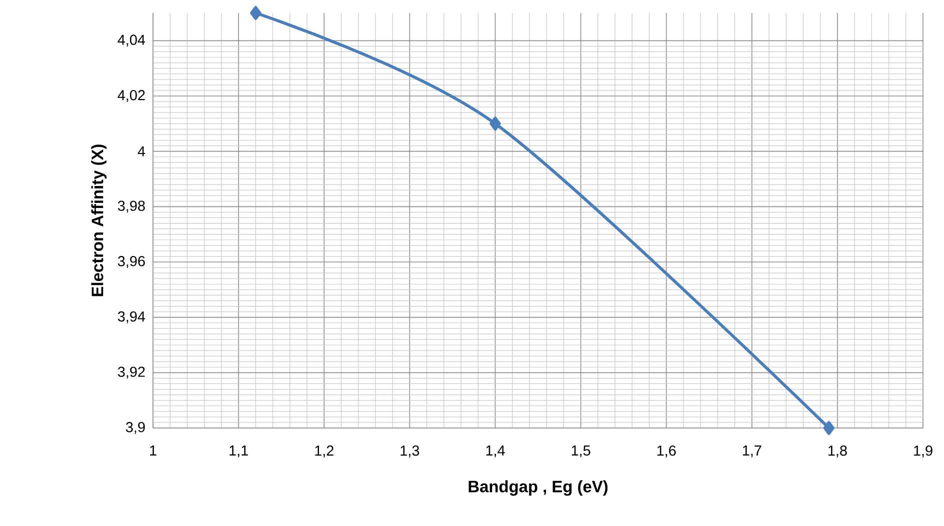  What do you see at coordinates (837, 452) in the screenshot?
I see `x-tick-label: 1,8` at bounding box center [837, 452].